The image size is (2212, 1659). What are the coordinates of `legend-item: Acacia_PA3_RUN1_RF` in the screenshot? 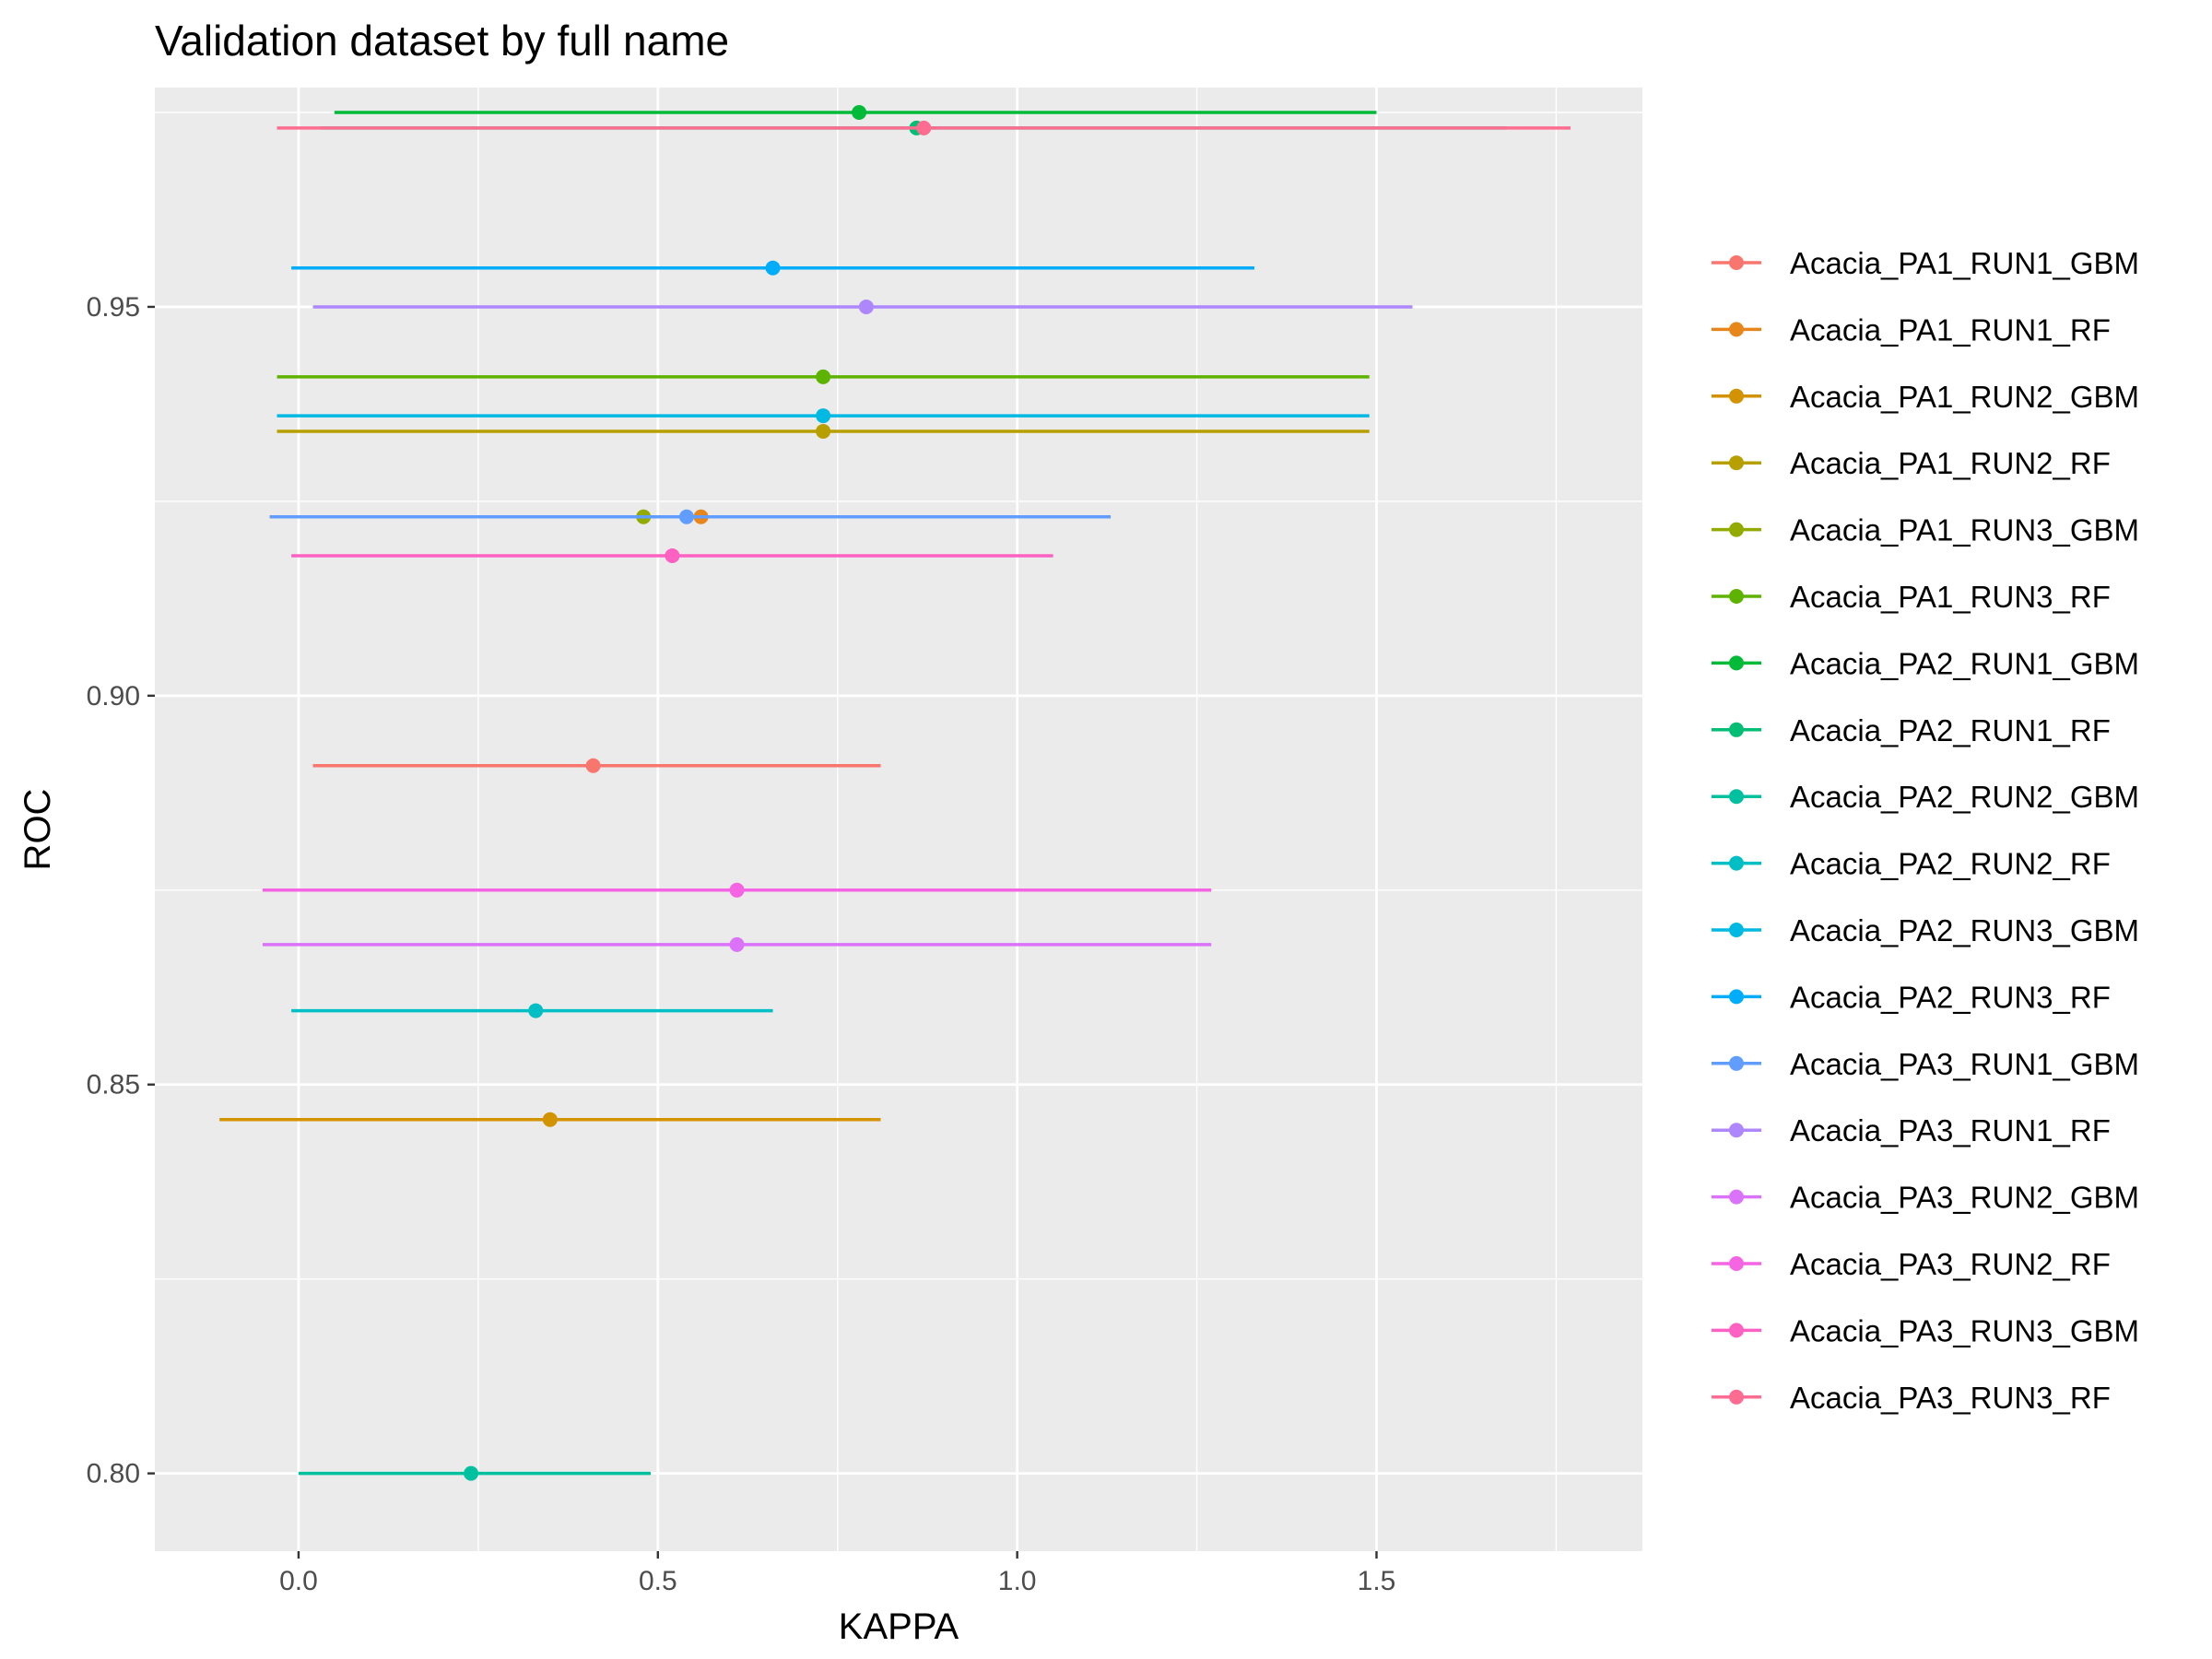 It's located at (1911, 1130).